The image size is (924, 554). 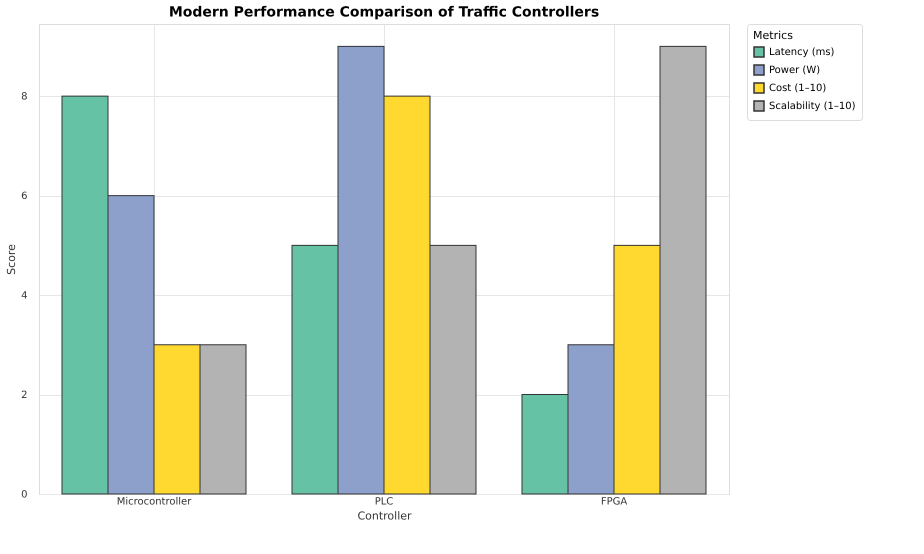 I want to click on x-tick-label: Microcontroller, so click(x=154, y=502).